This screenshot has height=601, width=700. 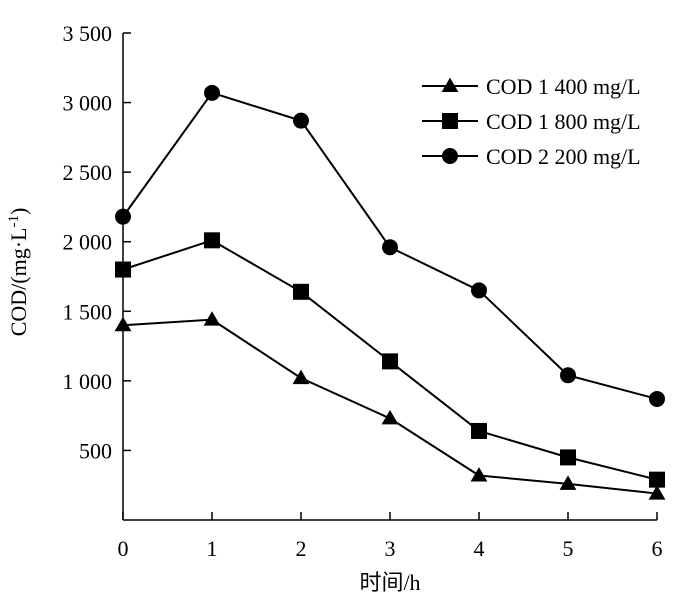 I want to click on x-tick-label: 2, so click(x=301, y=548).